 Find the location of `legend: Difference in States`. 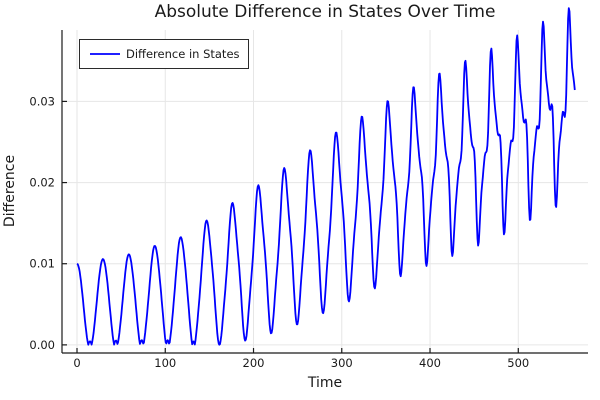

legend: Difference in States is located at coordinates (164, 54).